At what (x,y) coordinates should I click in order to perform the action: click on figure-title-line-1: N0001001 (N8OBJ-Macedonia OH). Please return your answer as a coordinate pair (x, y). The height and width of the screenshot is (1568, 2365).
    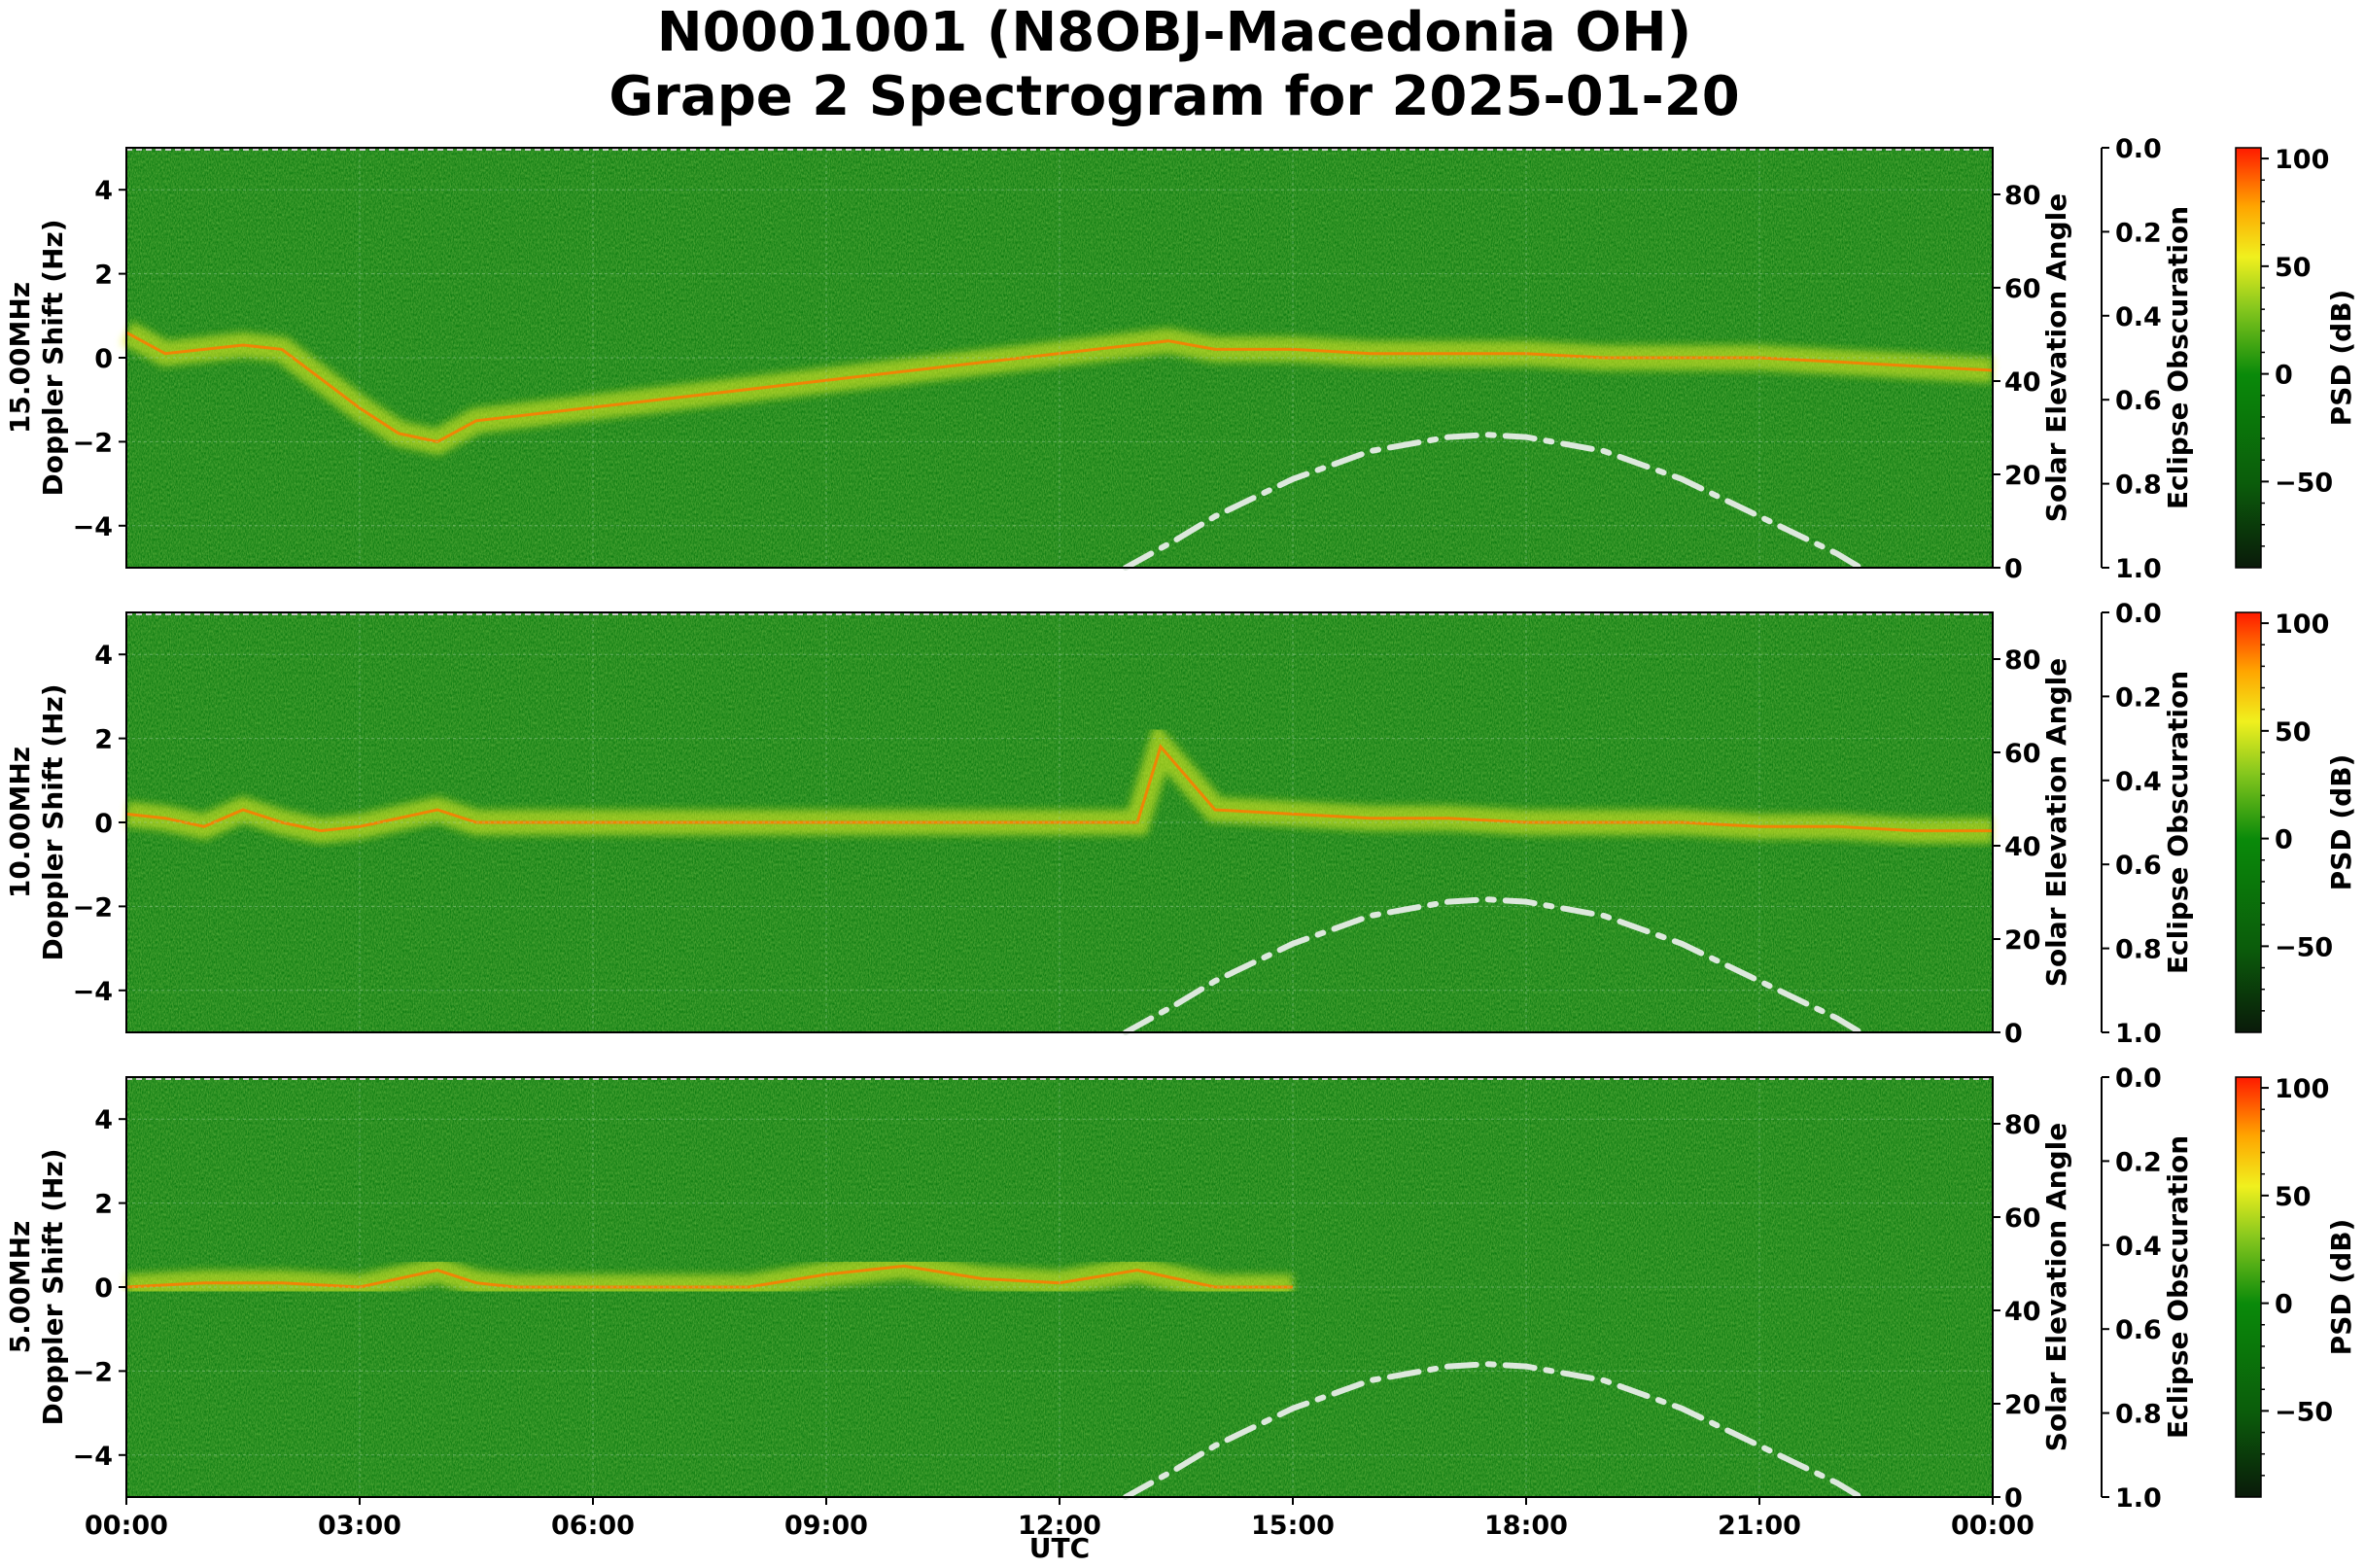
    Looking at the image, I should click on (1174, 32).